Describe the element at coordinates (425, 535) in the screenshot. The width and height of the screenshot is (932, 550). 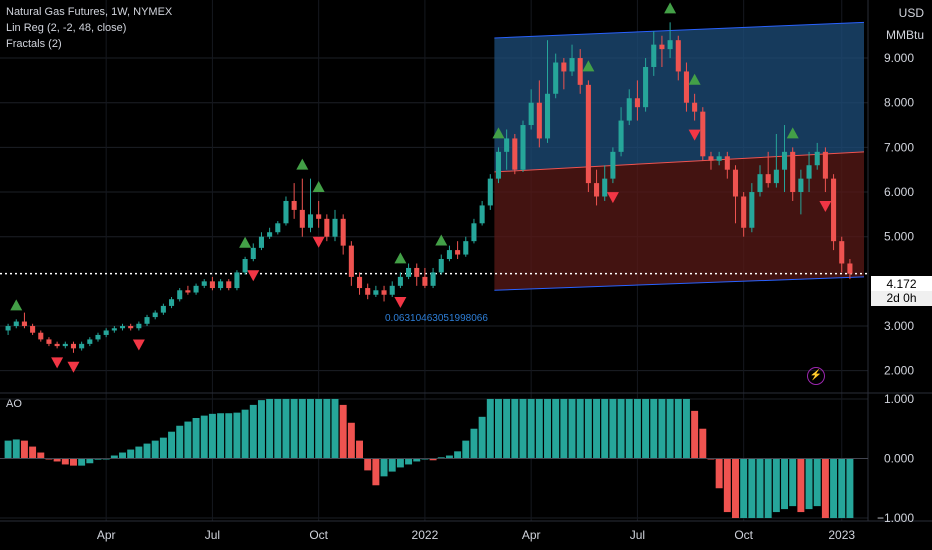
I see `time-tick-label: 2022` at that location.